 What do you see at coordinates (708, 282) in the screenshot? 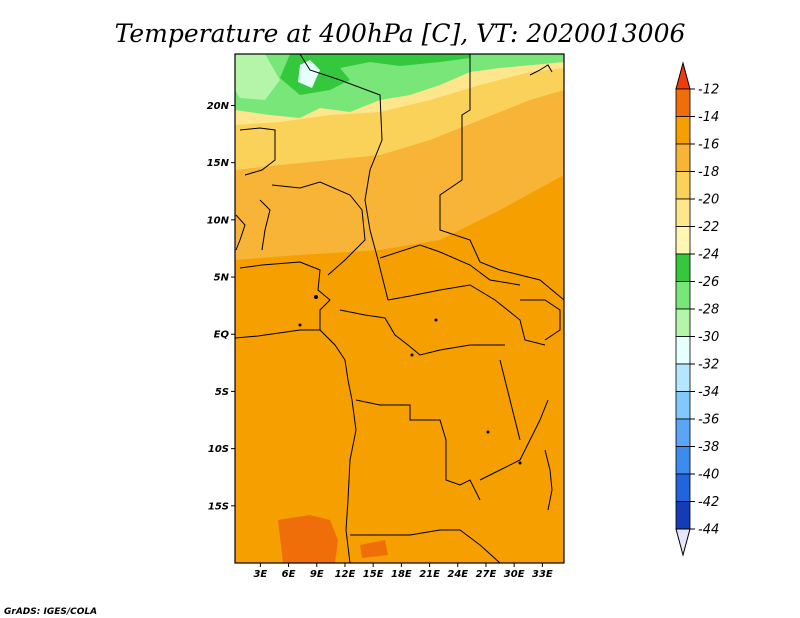
I see `colorbar-label: -26` at bounding box center [708, 282].